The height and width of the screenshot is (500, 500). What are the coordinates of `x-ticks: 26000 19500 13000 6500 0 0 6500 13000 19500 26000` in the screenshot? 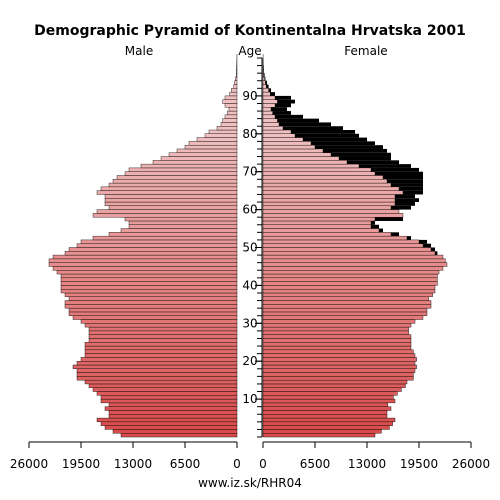 It's located at (250, 456).